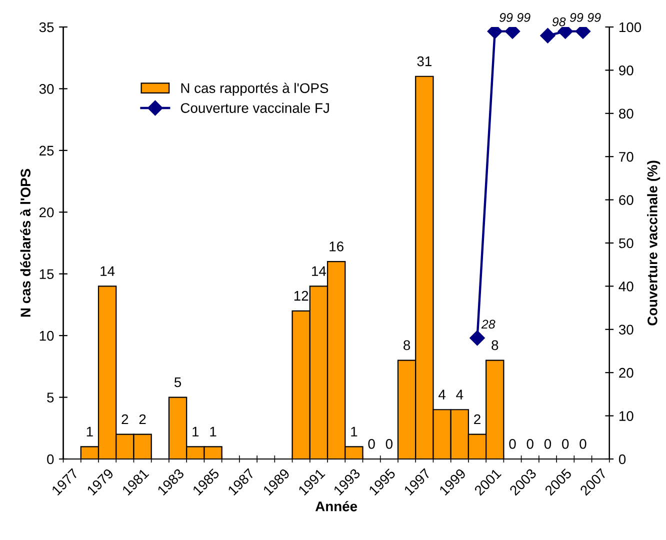  Describe the element at coordinates (626, 200) in the screenshot. I see `y2-tick-label: 60` at that location.